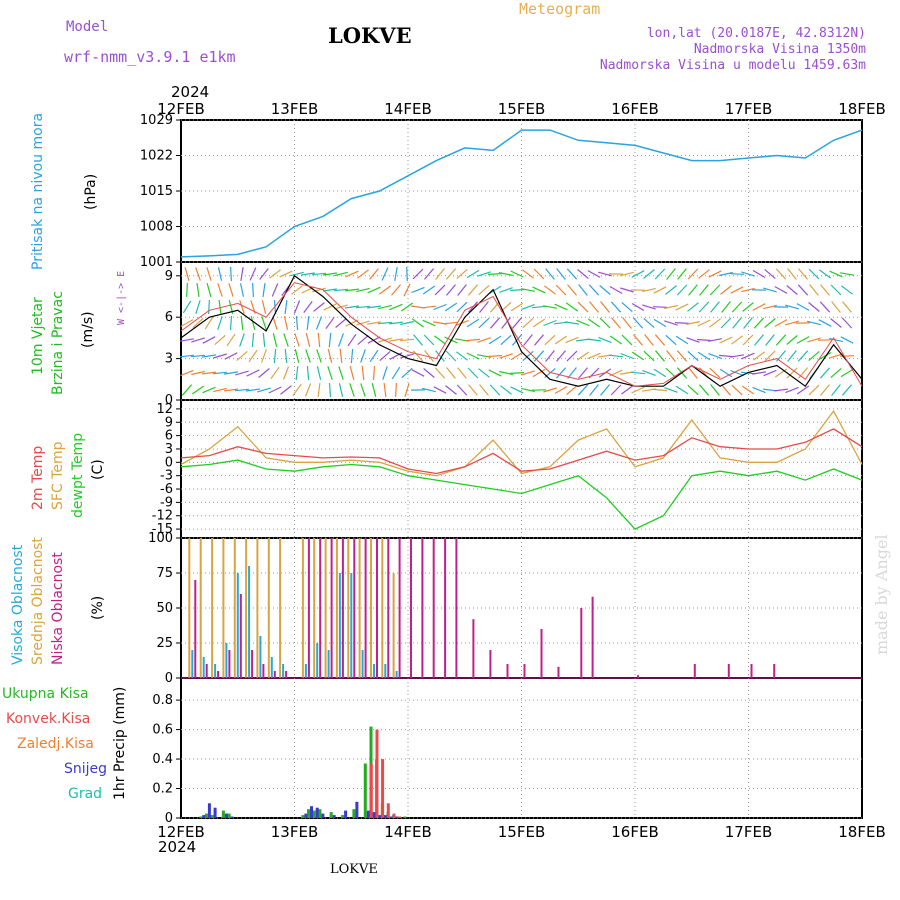  I want to click on precip-label-total: Ukupna Kisa, so click(45, 694).